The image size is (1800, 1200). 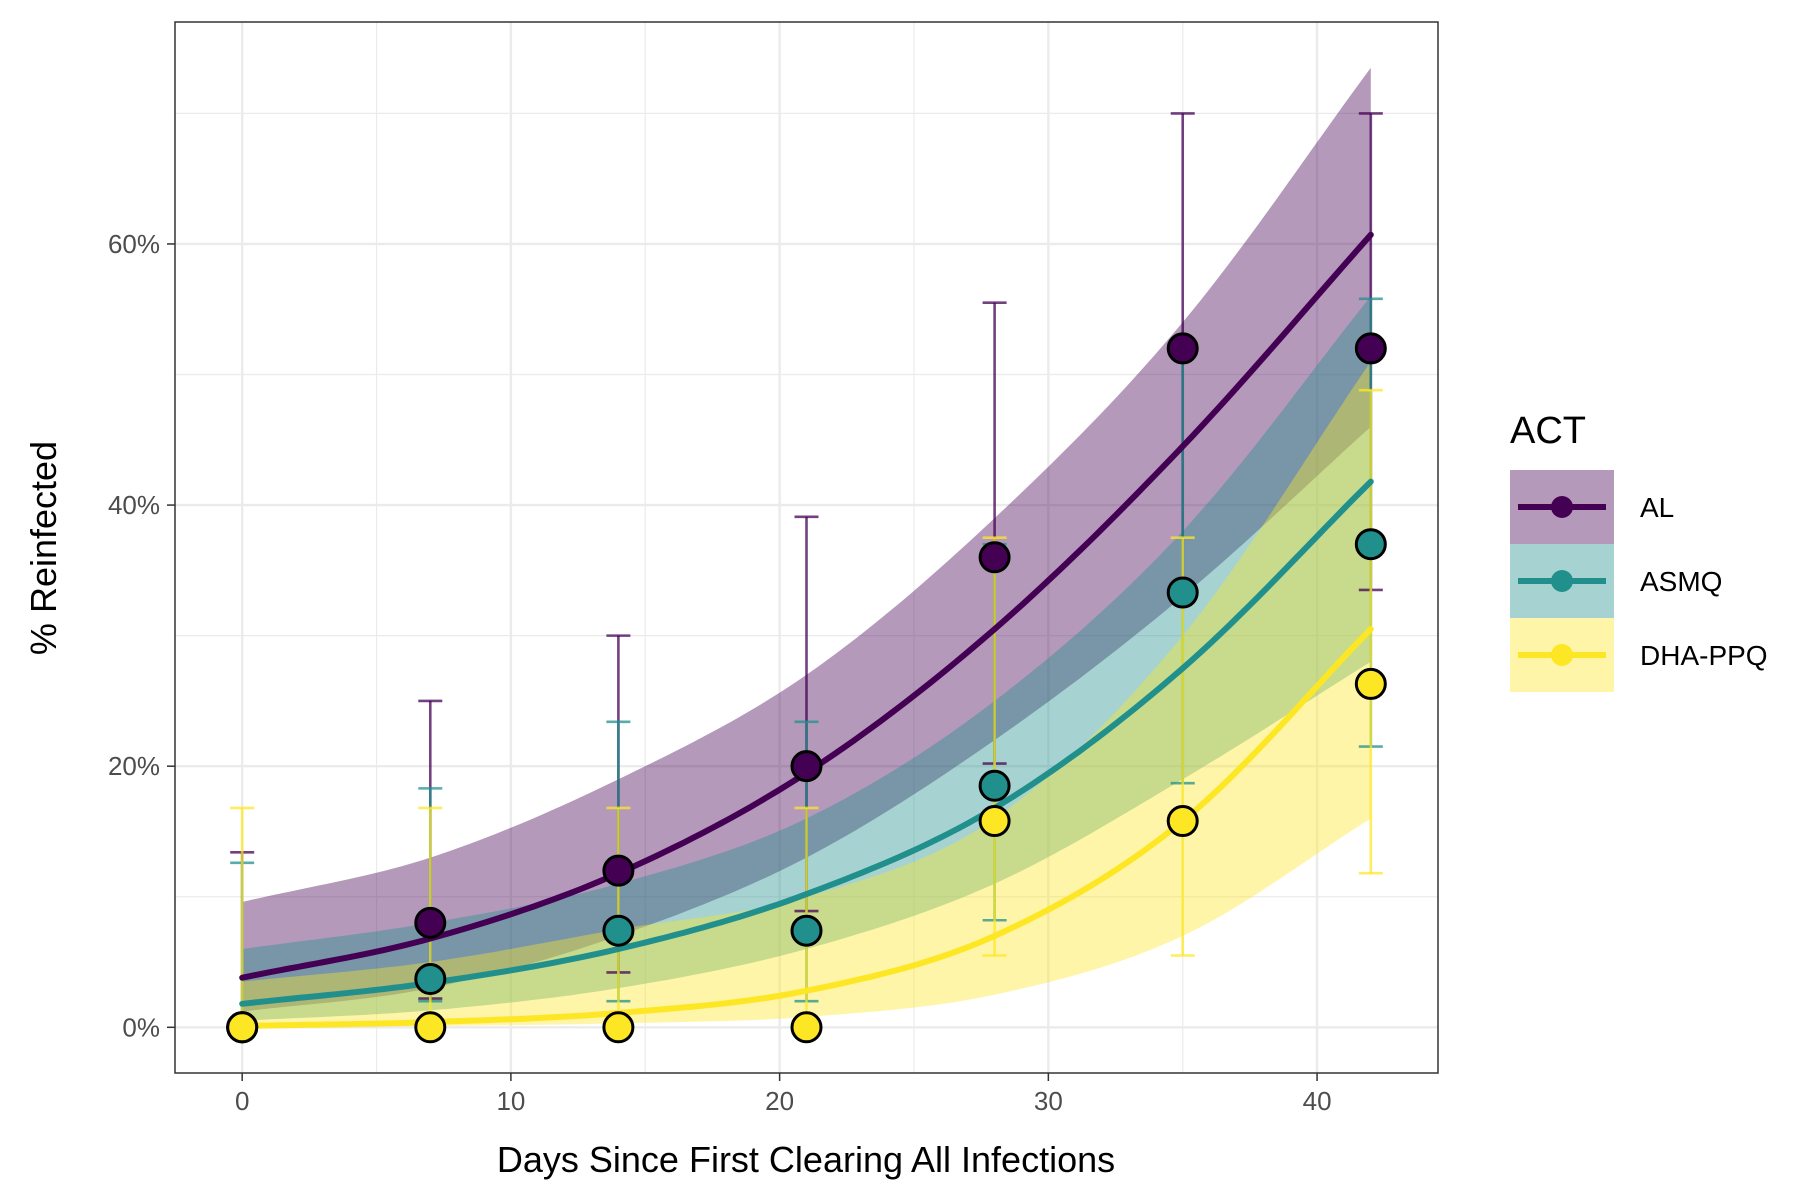 What do you see at coordinates (242, 1101) in the screenshot?
I see `x-tick-label: 0` at bounding box center [242, 1101].